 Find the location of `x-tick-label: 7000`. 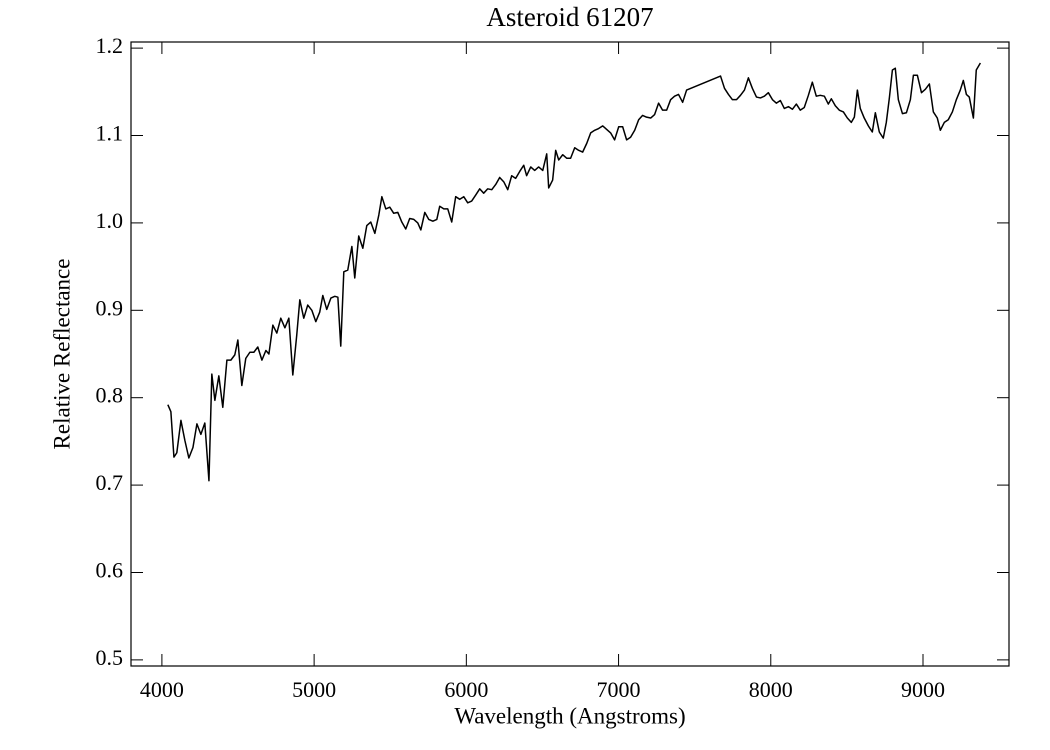

x-tick-label: 7000 is located at coordinates (619, 689).